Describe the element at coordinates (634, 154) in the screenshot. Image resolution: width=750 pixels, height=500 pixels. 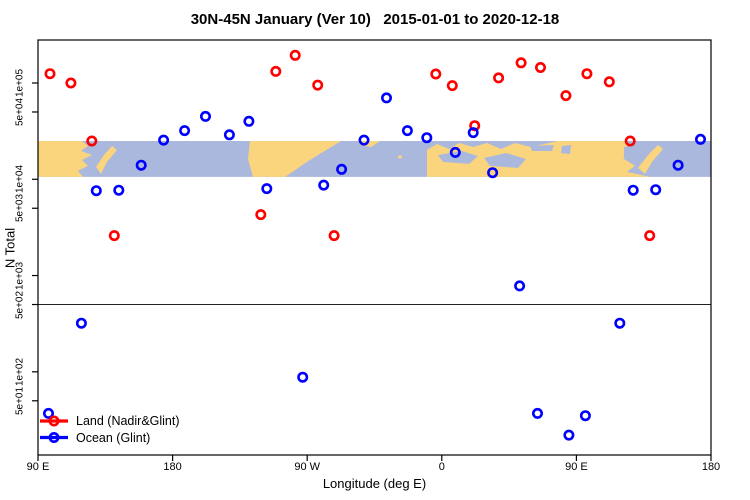
I see `map-sea-of-japan` at that location.